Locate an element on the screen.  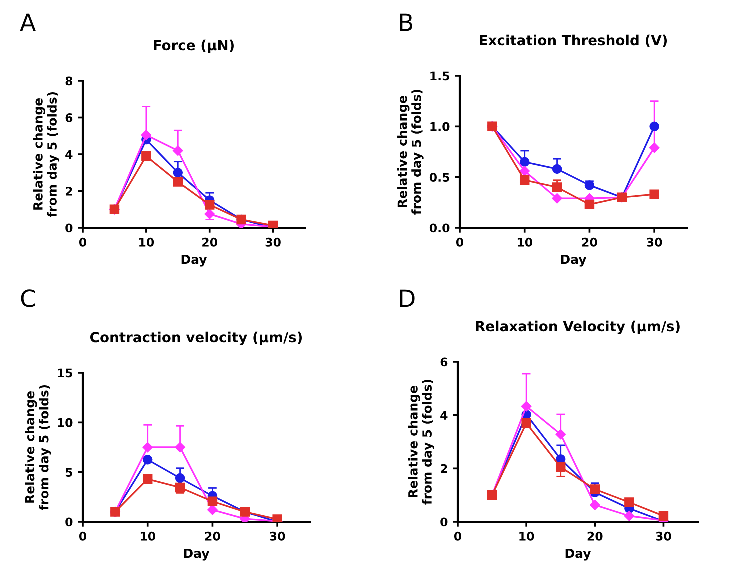
y-tick-label: 5 is located at coordinates (69, 472).